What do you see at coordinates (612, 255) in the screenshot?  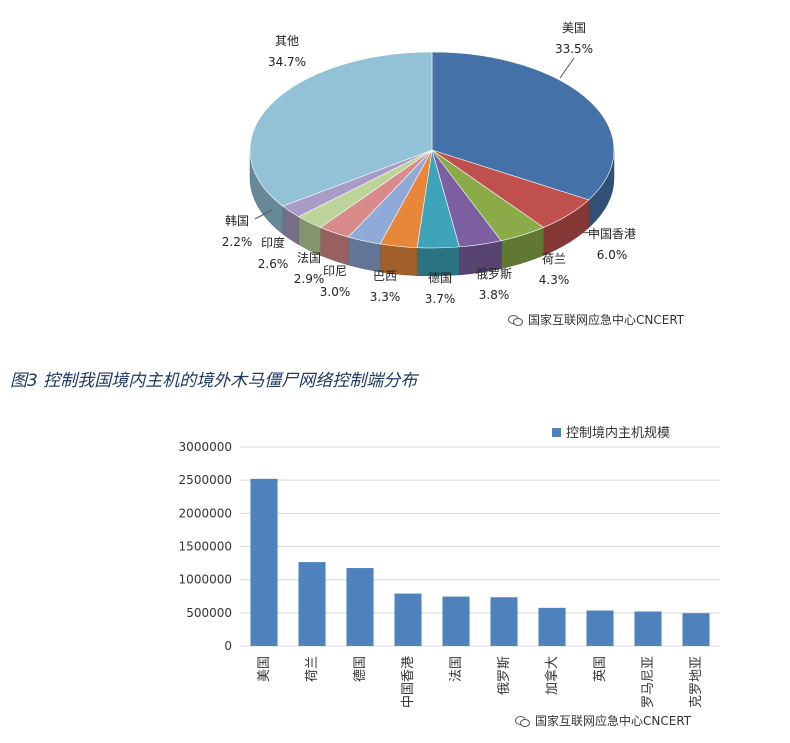 I see `pie-value-label: 6.0%` at bounding box center [612, 255].